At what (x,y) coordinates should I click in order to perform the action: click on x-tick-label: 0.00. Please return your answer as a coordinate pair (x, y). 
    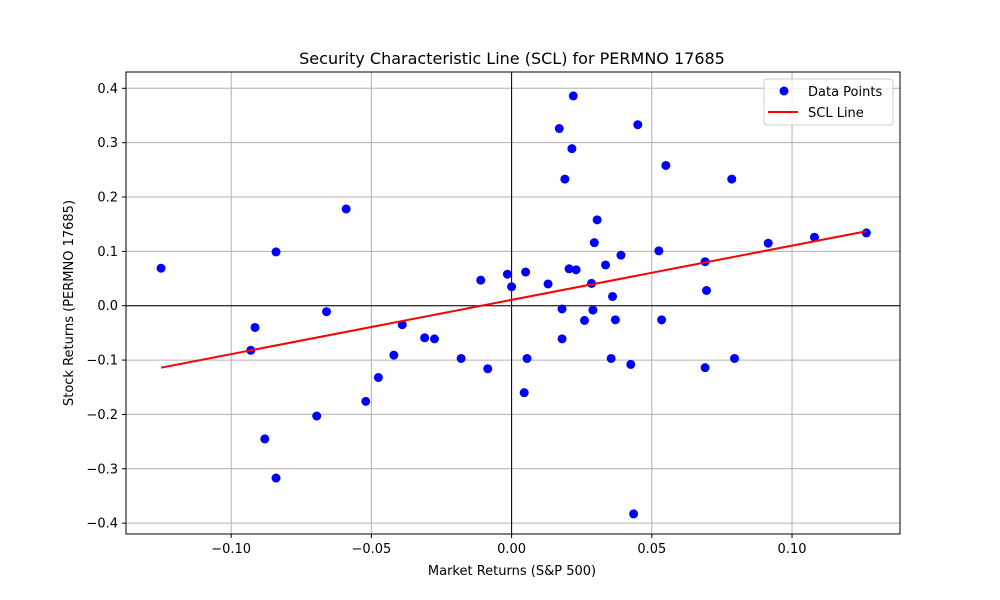
    Looking at the image, I should click on (511, 549).